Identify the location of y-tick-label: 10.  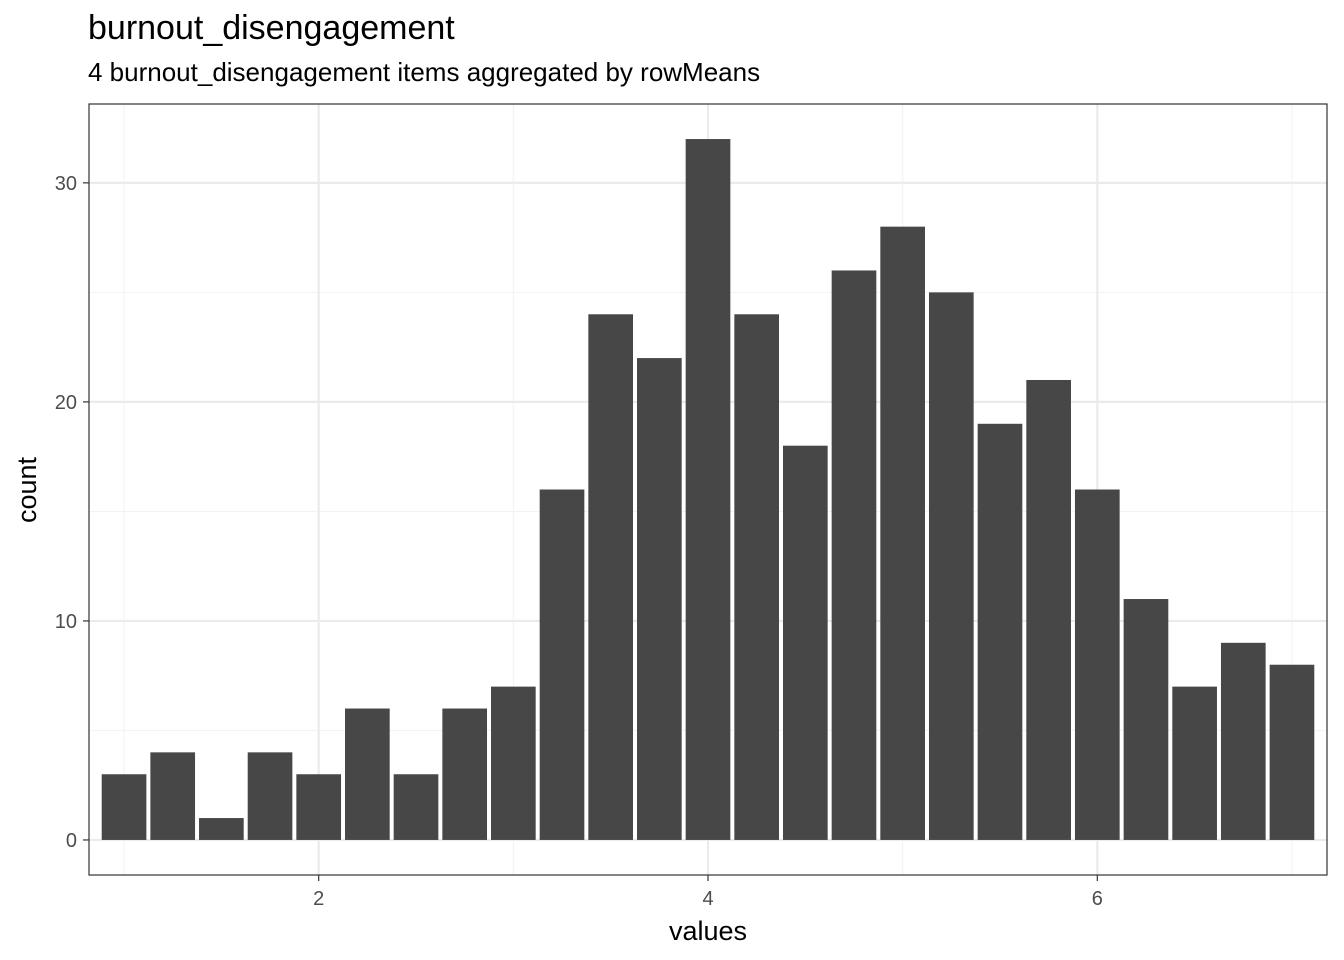
(66, 622).